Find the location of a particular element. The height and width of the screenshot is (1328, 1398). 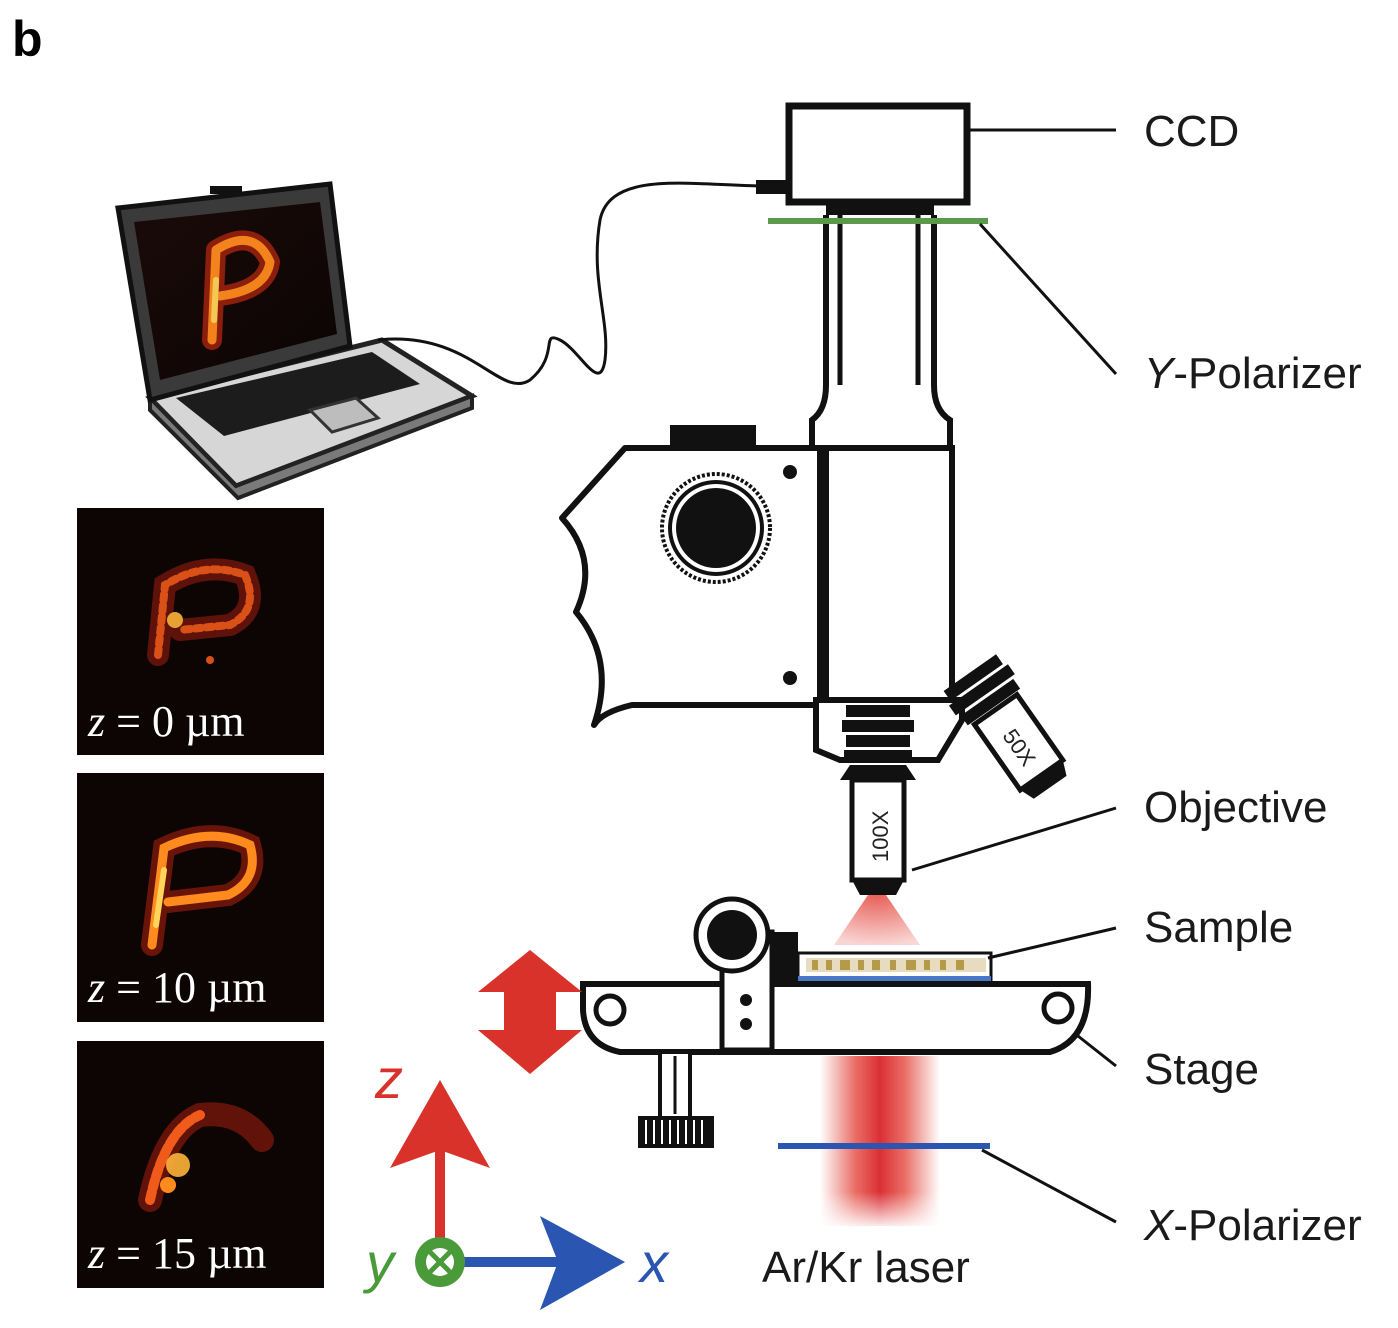

objective-mark-main: 100X is located at coordinates (880, 836).